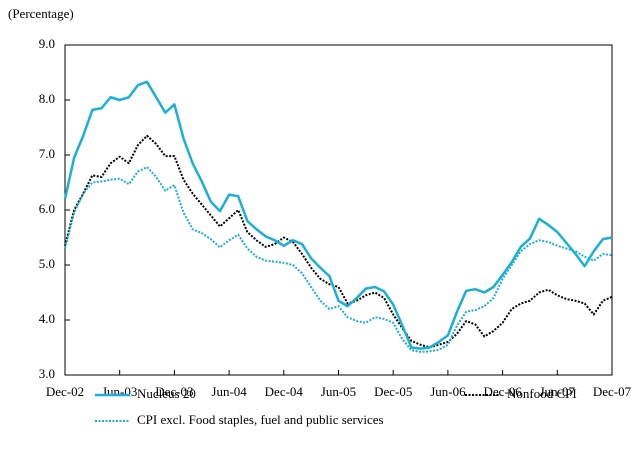 Image resolution: width=637 pixels, height=458 pixels. I want to click on x-tick-label: Dec-07, so click(612, 391).